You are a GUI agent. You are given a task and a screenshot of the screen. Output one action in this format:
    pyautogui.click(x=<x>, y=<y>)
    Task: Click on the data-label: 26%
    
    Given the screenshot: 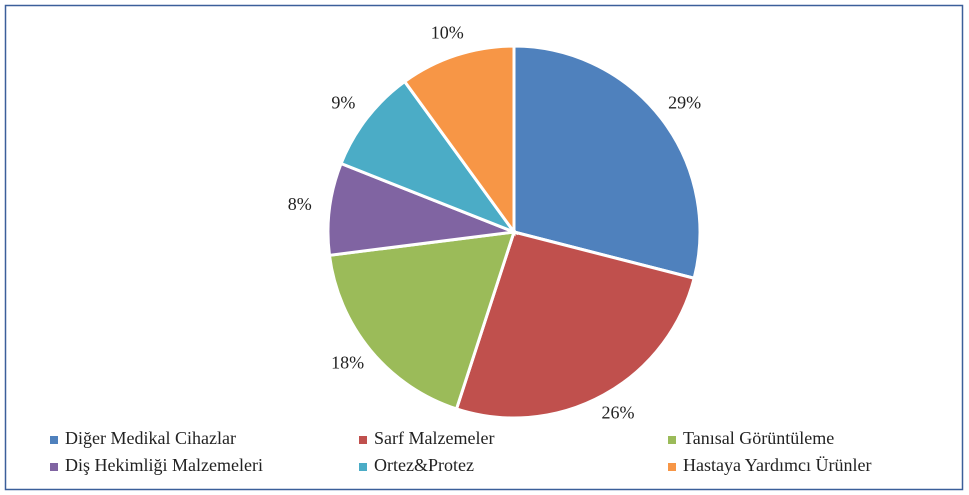 What is the action you would take?
    pyautogui.click(x=618, y=412)
    